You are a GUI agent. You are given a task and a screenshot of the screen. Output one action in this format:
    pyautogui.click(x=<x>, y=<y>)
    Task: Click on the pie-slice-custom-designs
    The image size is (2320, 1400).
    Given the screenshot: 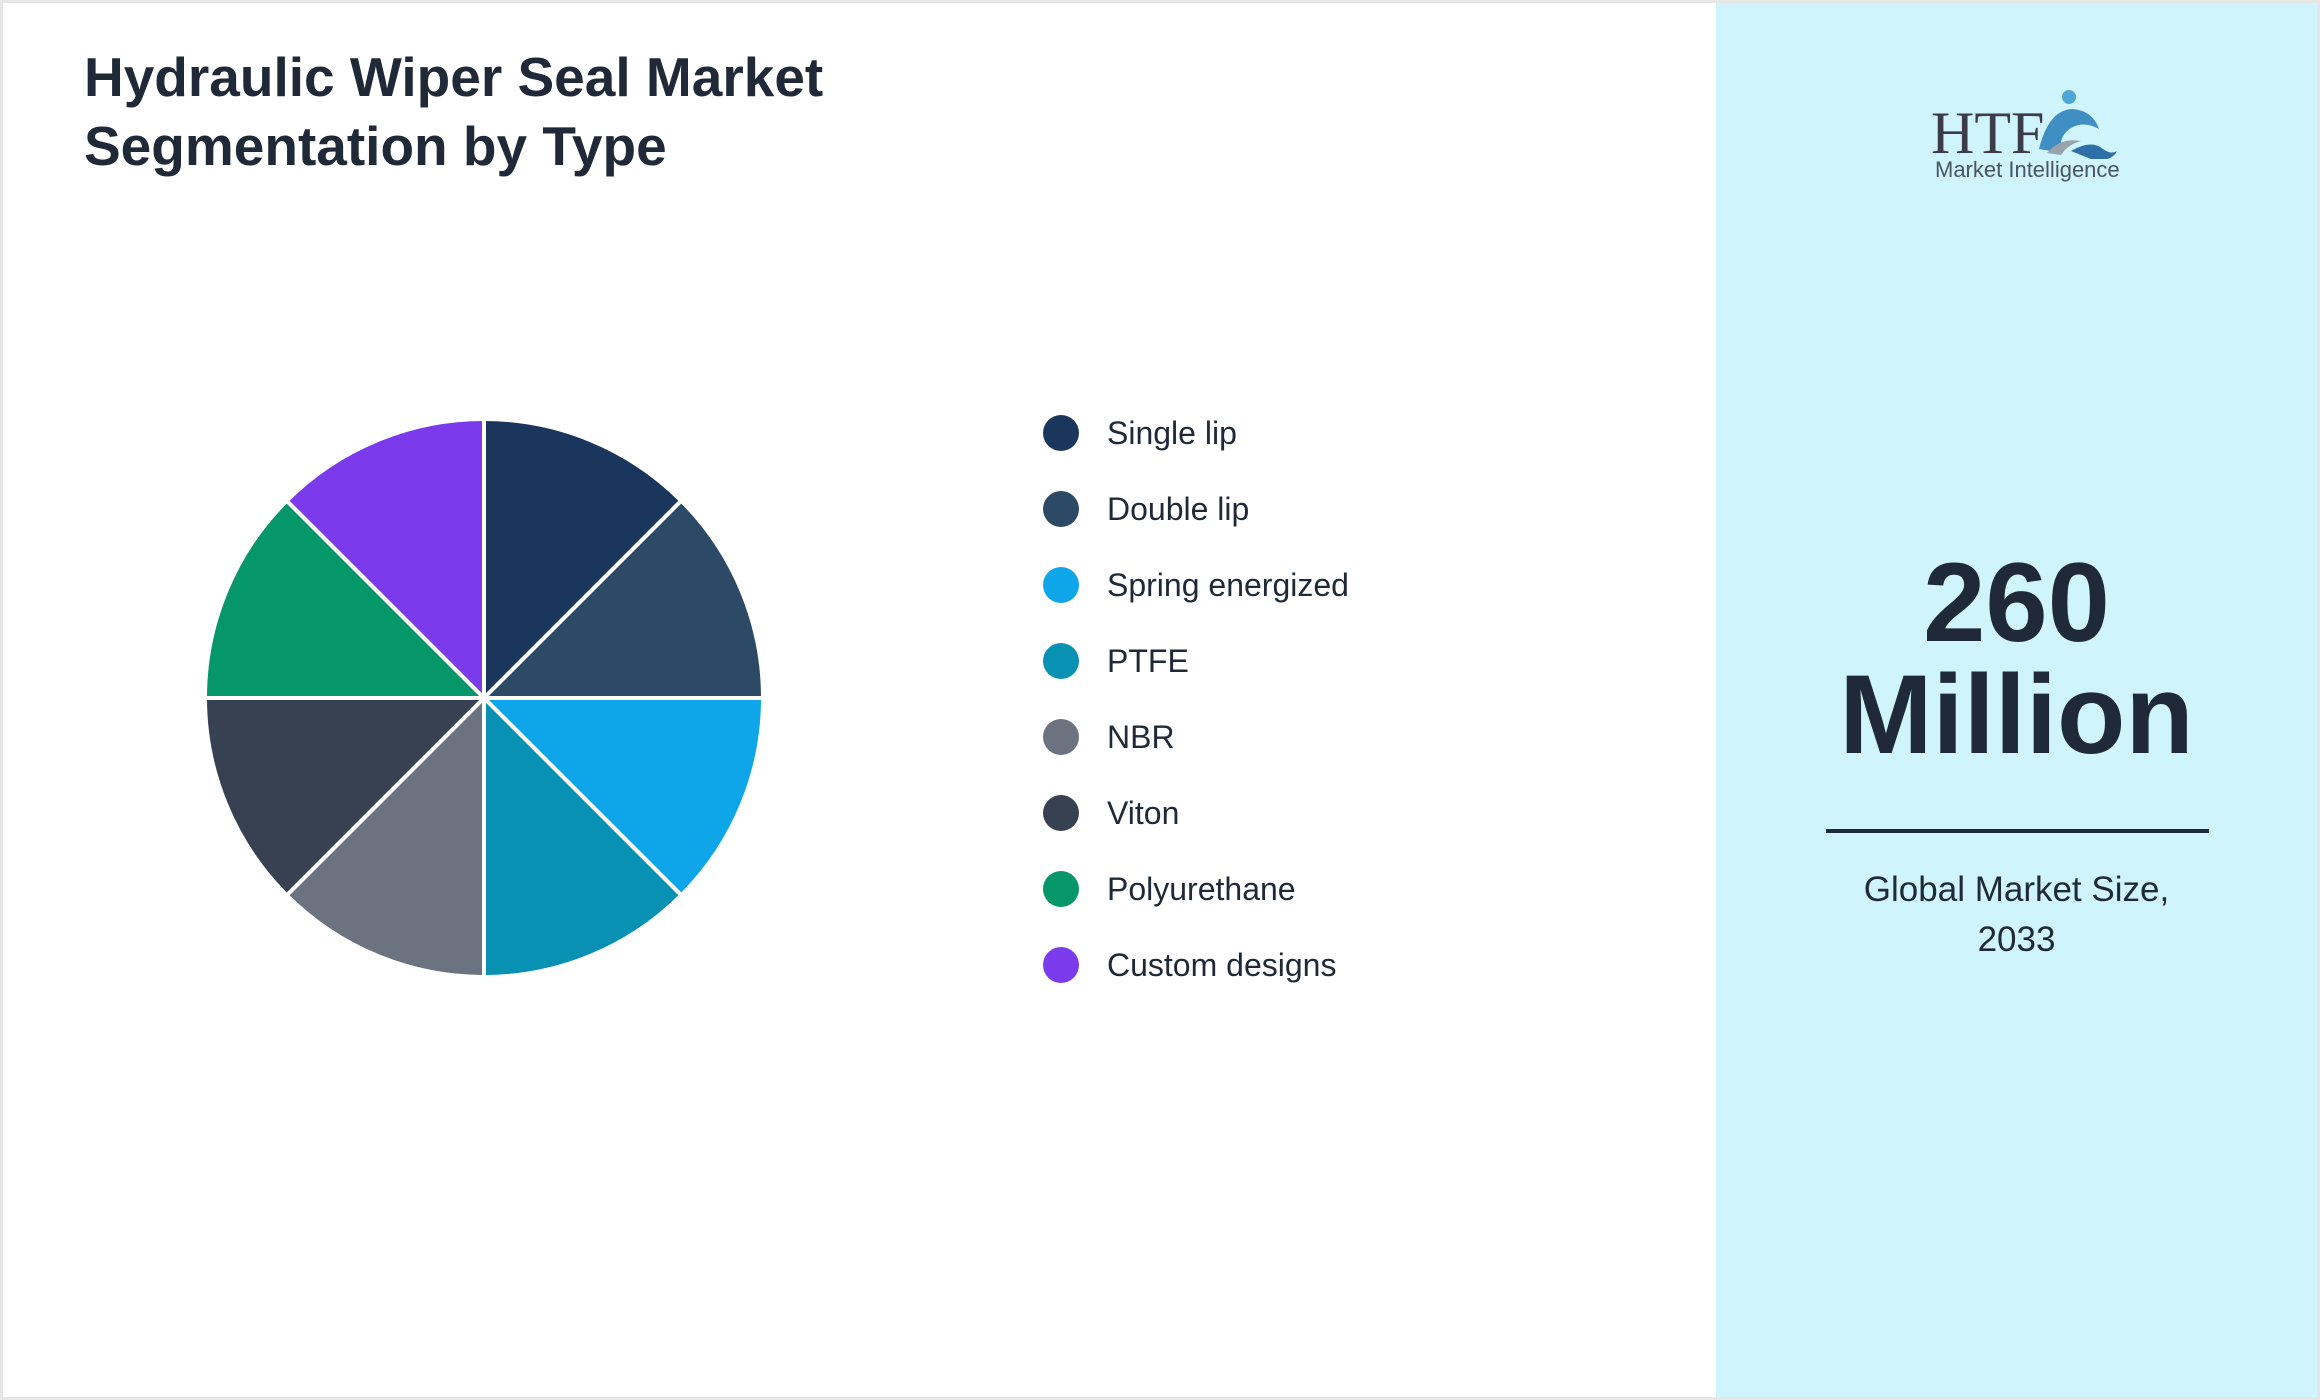 What is the action you would take?
    pyautogui.click(x=384, y=559)
    